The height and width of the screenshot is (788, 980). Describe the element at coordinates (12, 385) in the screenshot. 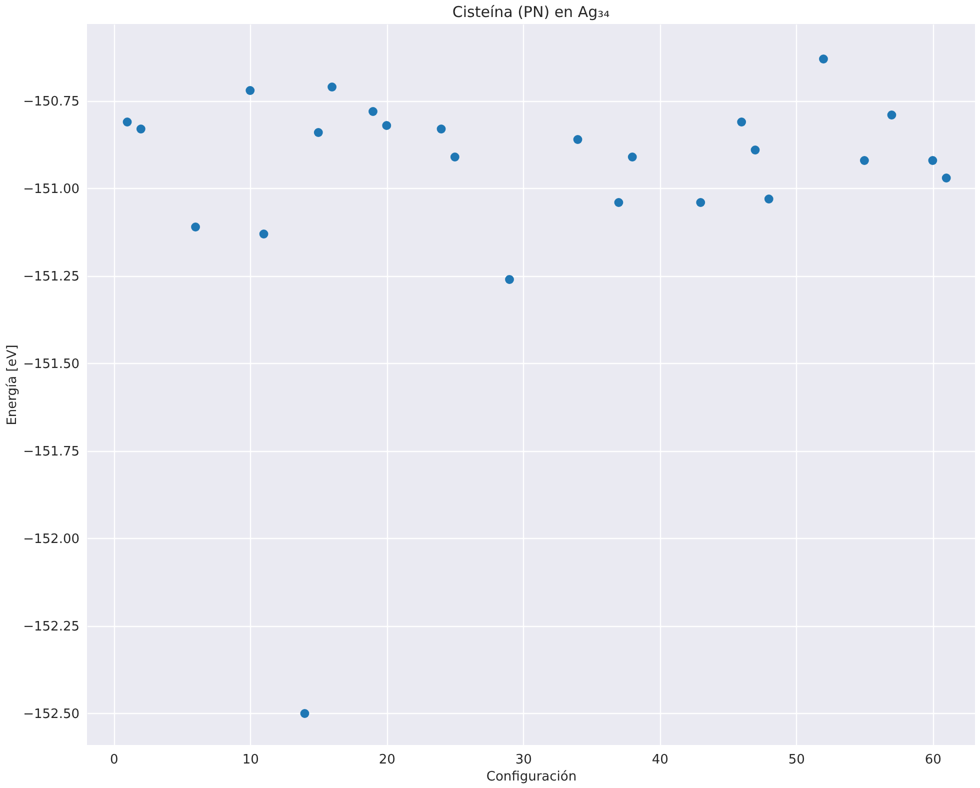

I see `y-axis-title: Energía [eV]` at that location.